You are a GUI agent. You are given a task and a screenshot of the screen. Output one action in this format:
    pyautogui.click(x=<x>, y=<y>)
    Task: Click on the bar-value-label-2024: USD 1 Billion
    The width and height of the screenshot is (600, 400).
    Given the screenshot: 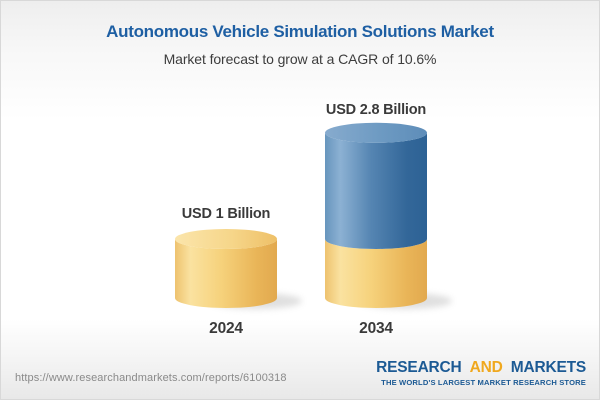 What is the action you would take?
    pyautogui.click(x=226, y=214)
    